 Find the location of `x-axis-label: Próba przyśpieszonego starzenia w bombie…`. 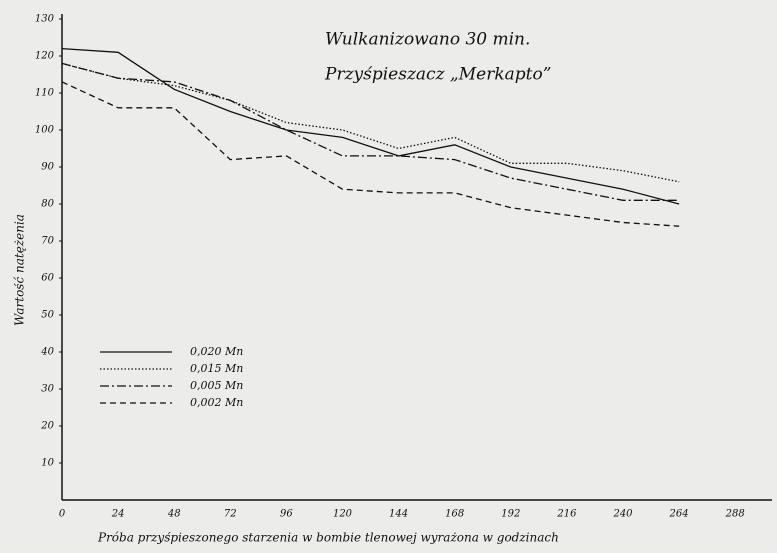

x-axis-label: Próba przyśpieszonego starzenia w bombie… is located at coordinates (328, 538).